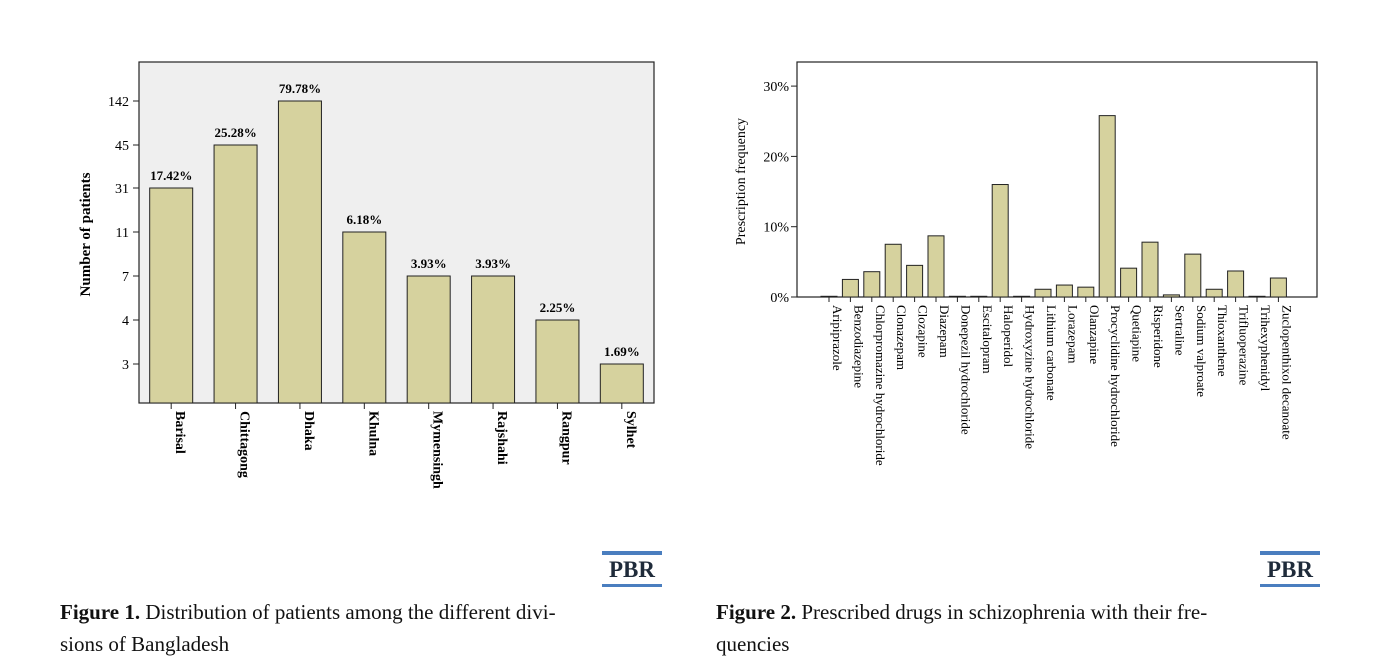 The image size is (1383, 667). Describe the element at coordinates (858, 346) in the screenshot. I see `x-tick-label: Benzodiazepine` at that location.